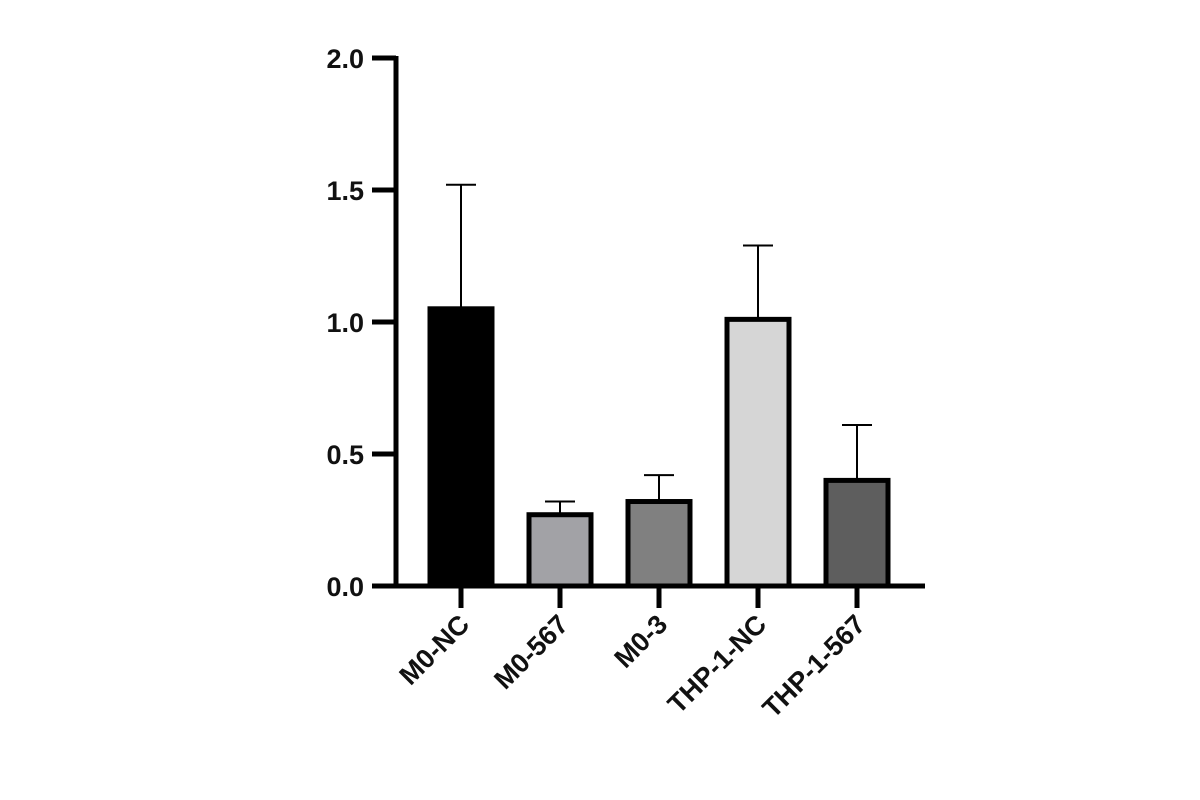 The height and width of the screenshot is (800, 1200). I want to click on y-tick-label: 1.5, so click(345, 191).